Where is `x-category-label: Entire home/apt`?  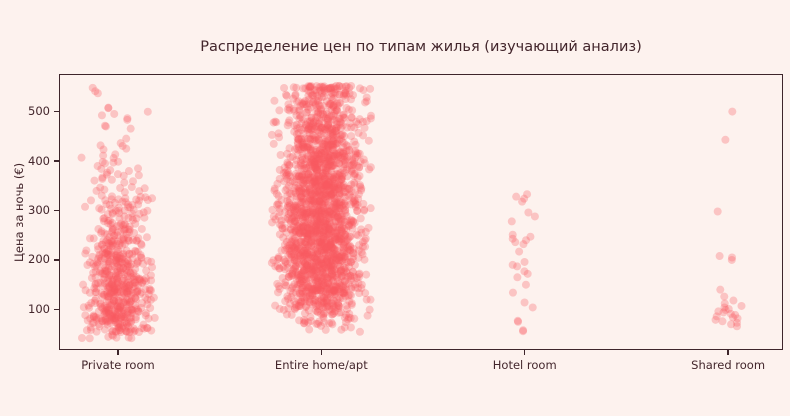
x-category-label: Entire home/apt is located at coordinates (321, 365).